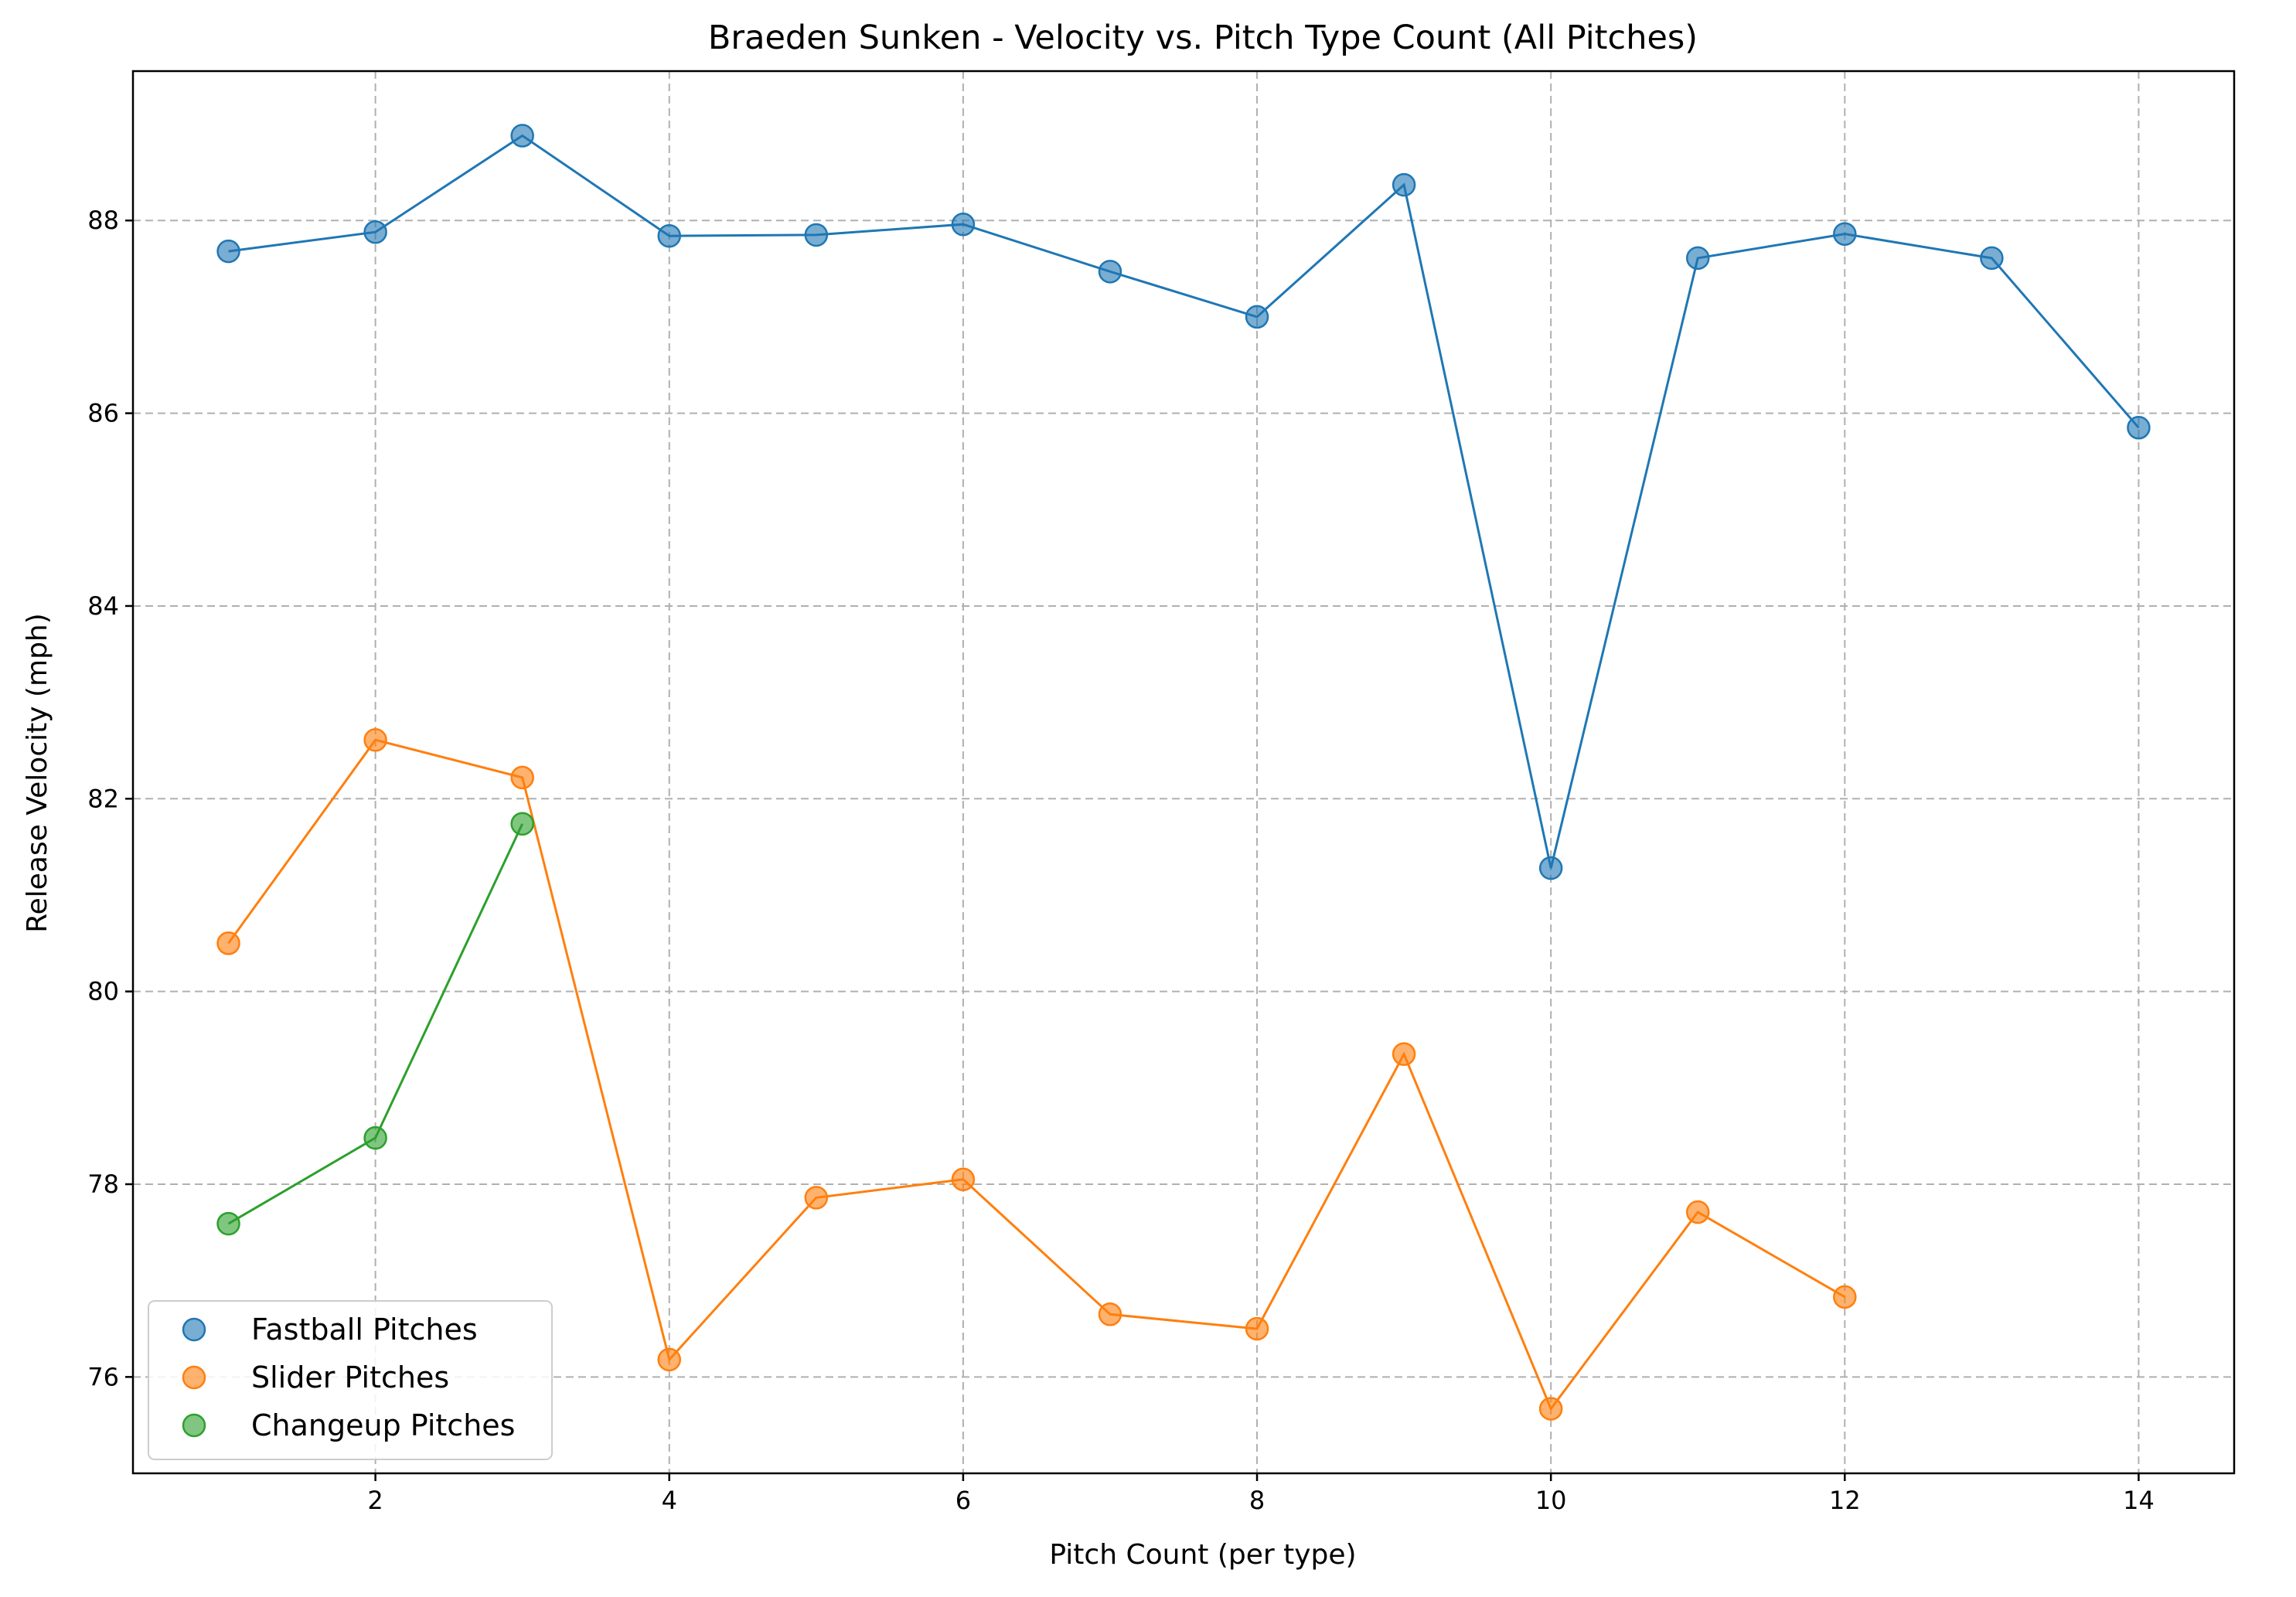 The height and width of the screenshot is (1597, 2296). Describe the element at coordinates (2139, 1500) in the screenshot. I see `x-tick-label: 14` at that location.